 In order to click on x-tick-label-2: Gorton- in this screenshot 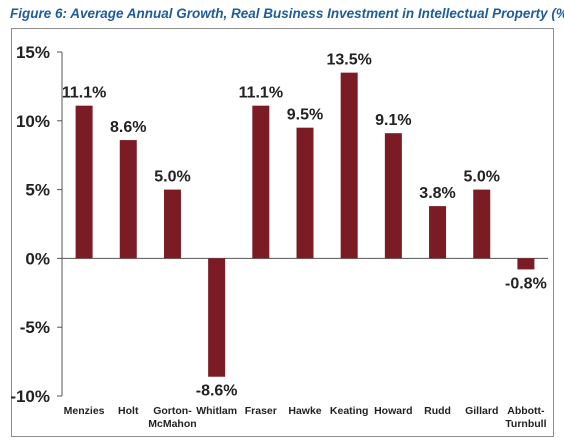, I will do `click(172, 411)`.